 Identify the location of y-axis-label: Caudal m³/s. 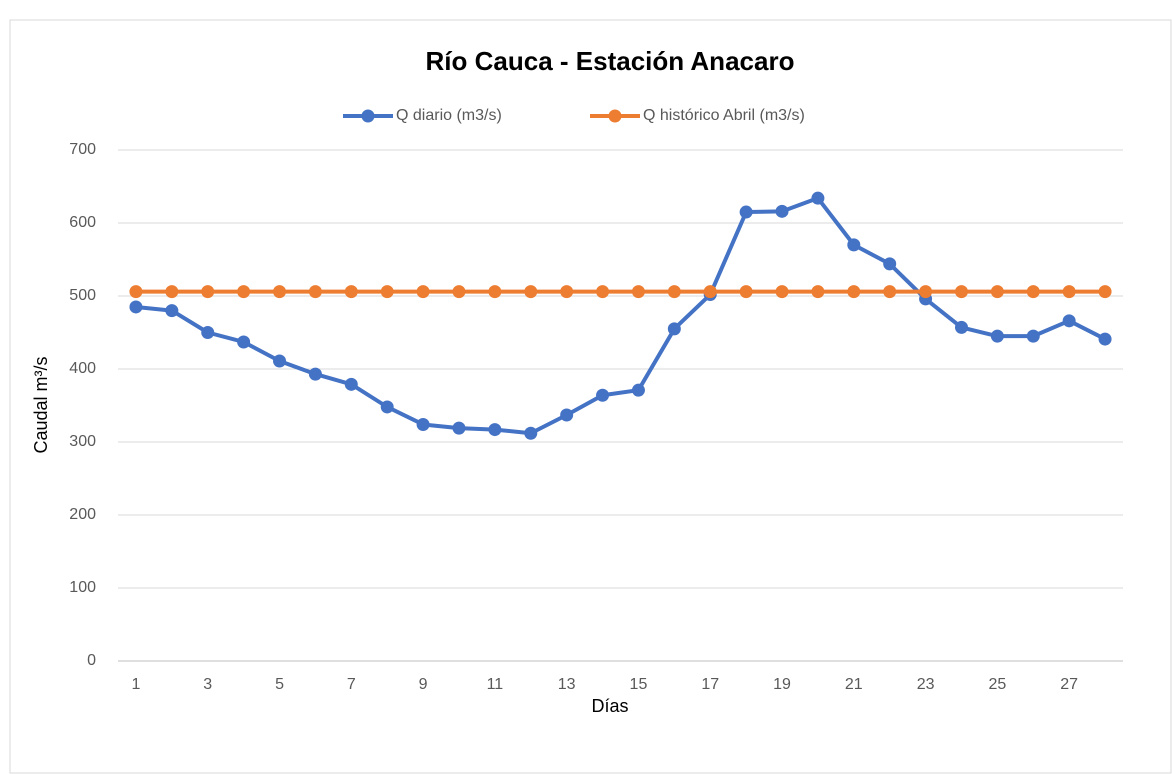
(41, 404).